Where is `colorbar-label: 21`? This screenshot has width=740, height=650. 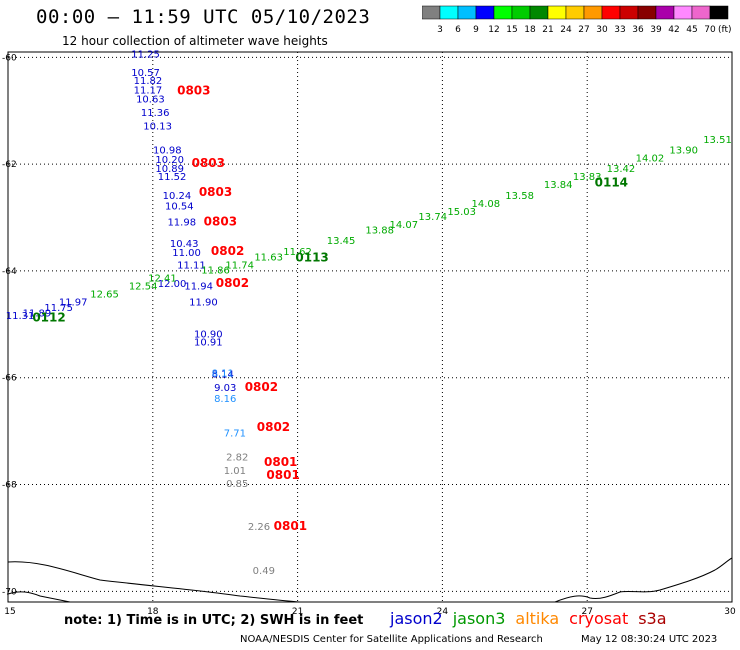 colorbar-label: 21 is located at coordinates (547, 30).